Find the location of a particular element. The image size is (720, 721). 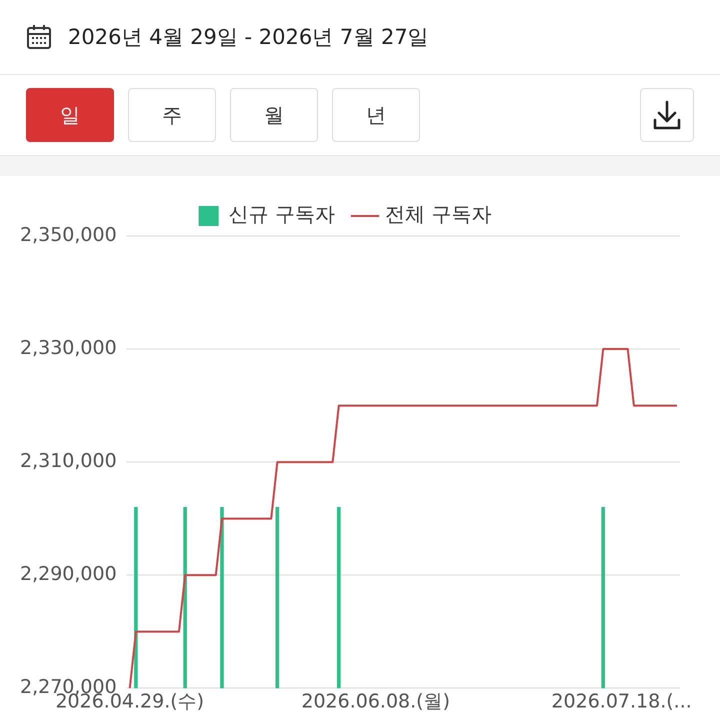

x-tick-label: 2026.06.08.(월) is located at coordinates (375, 701).